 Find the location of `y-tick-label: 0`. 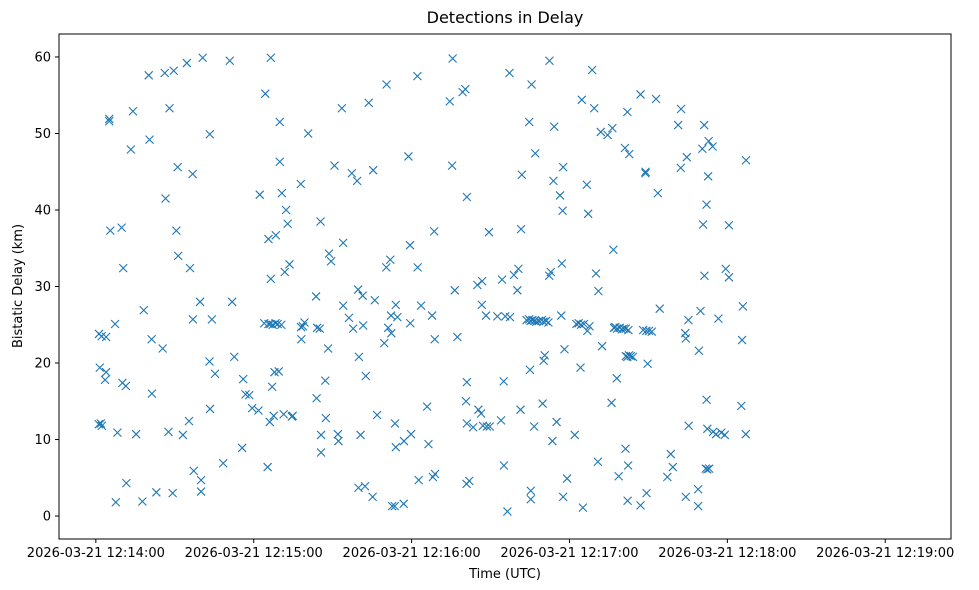

y-tick-label: 0 is located at coordinates (47, 517).